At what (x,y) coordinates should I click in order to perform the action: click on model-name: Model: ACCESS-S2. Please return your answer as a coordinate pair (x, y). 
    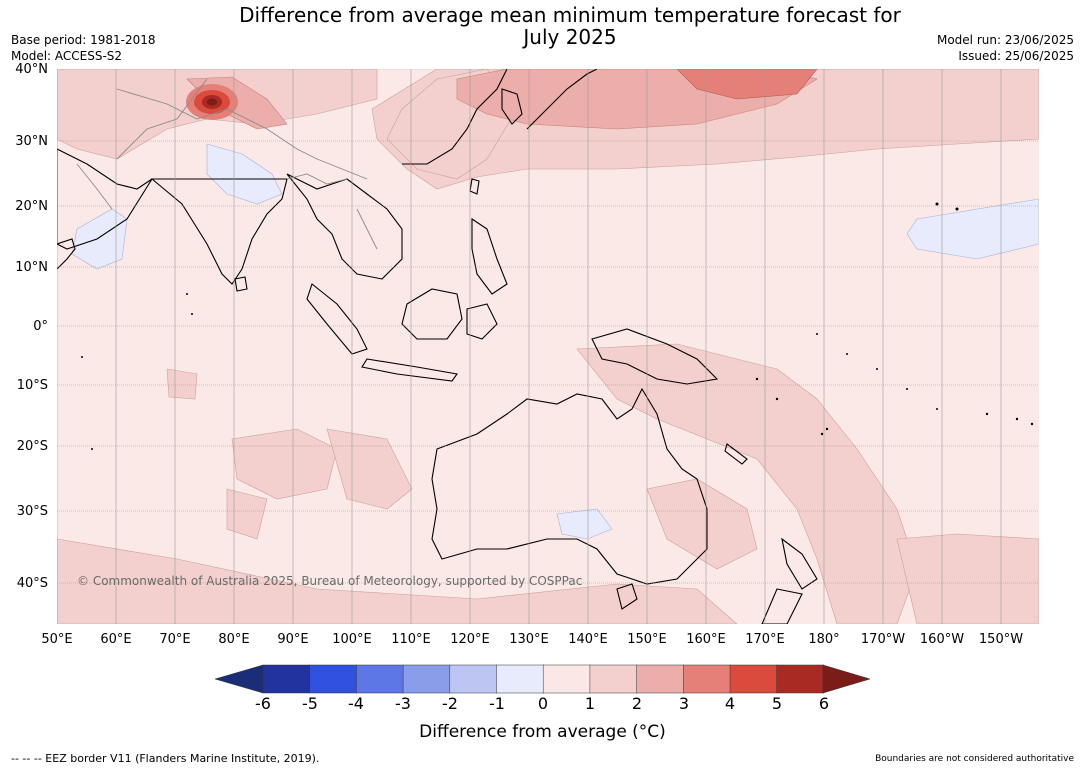
    Looking at the image, I should click on (67, 56).